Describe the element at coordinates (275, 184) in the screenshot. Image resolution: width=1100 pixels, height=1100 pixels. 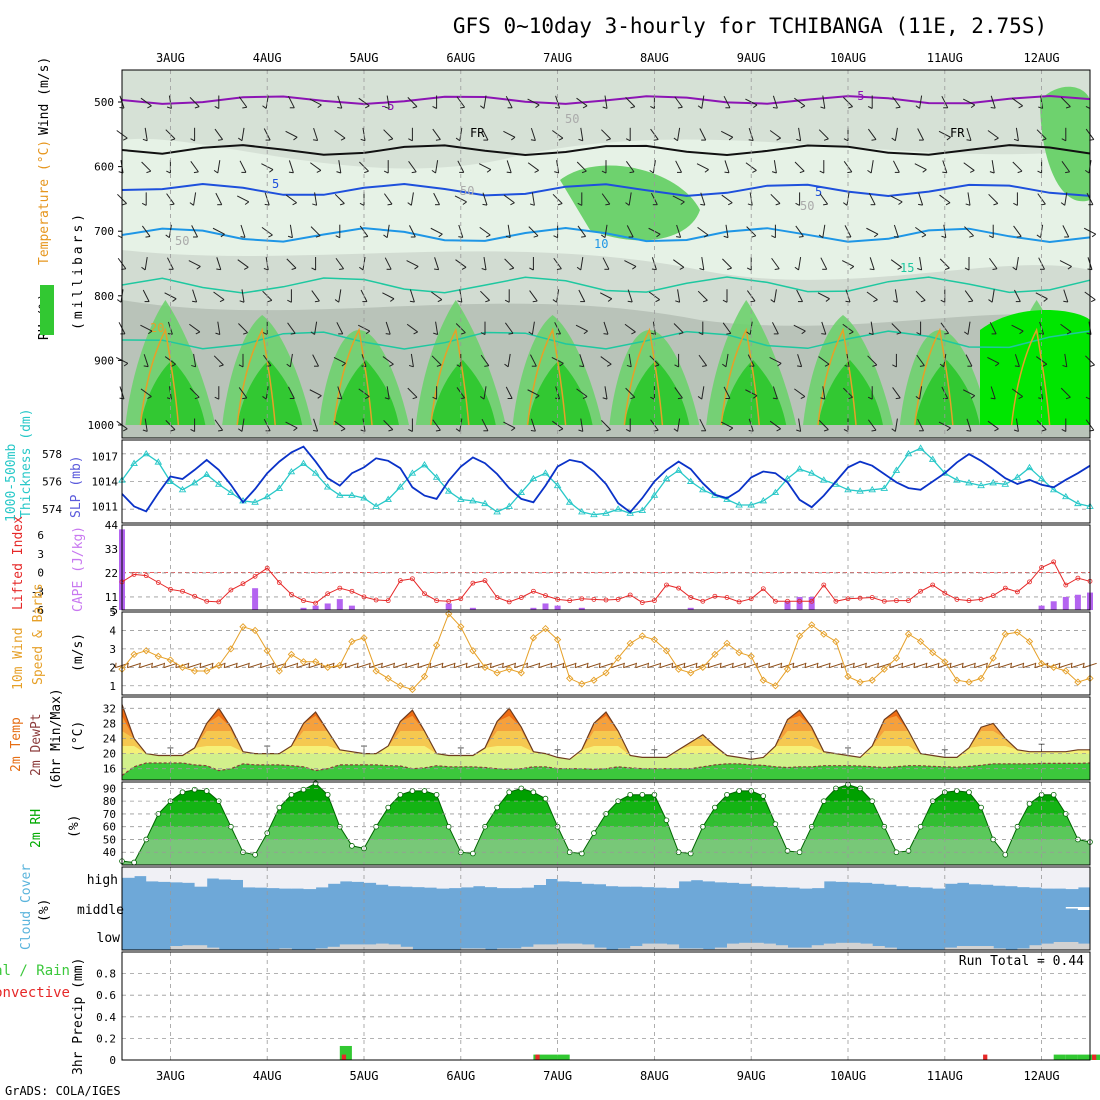
I see `contour-label: 5` at that location.